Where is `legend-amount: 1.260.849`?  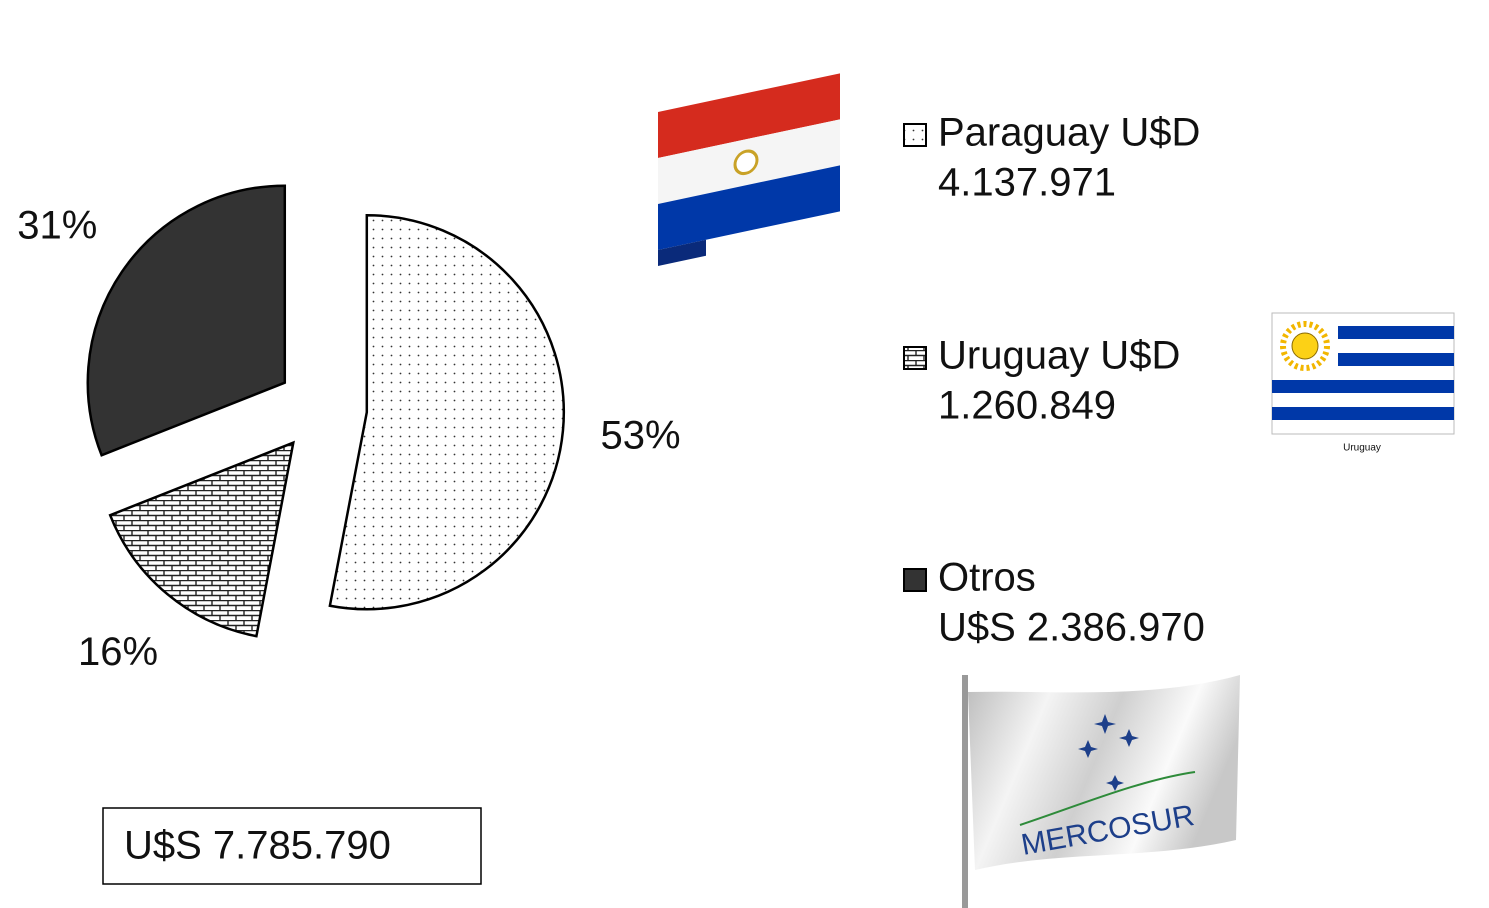 legend-amount: 1.260.849 is located at coordinates (1027, 406).